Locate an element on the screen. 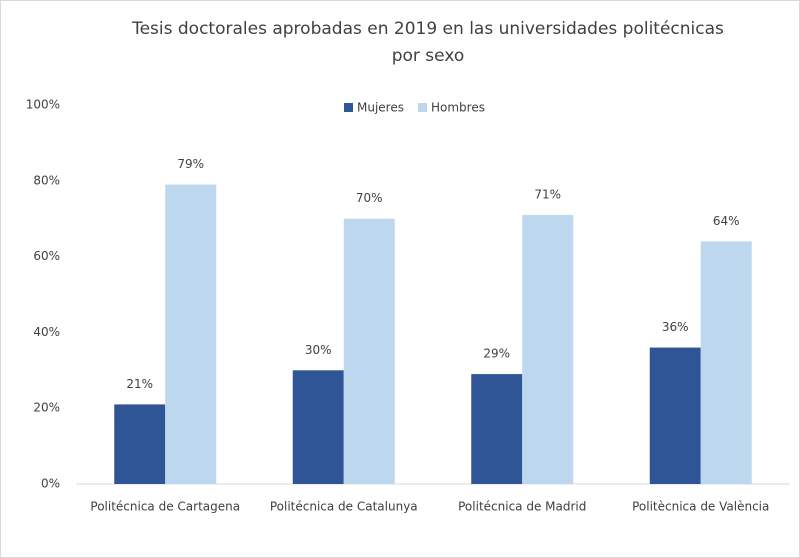 The height and width of the screenshot is (558, 800). x-tick-label: Politécnica de Cartagena is located at coordinates (165, 507).